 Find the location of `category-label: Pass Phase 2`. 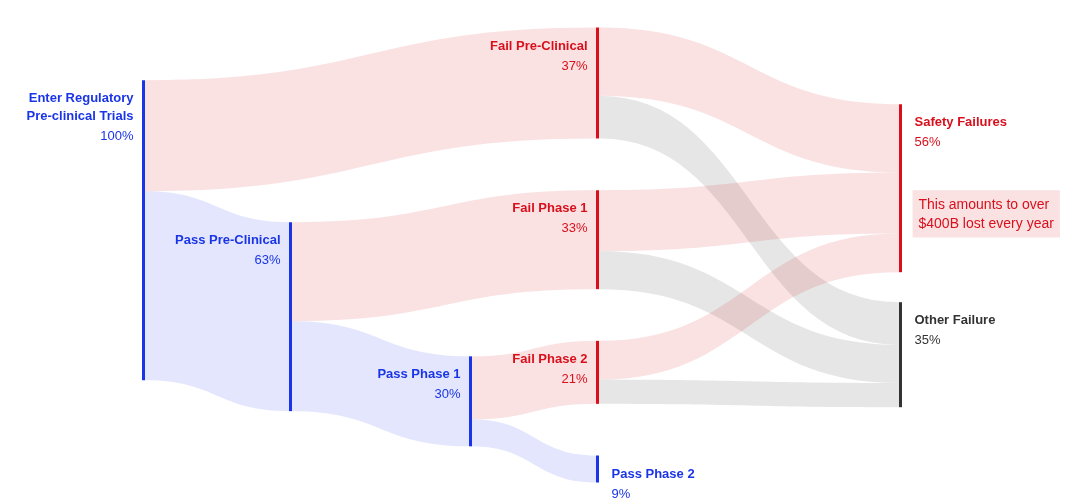

category-label: Pass Phase 2 is located at coordinates (653, 473).